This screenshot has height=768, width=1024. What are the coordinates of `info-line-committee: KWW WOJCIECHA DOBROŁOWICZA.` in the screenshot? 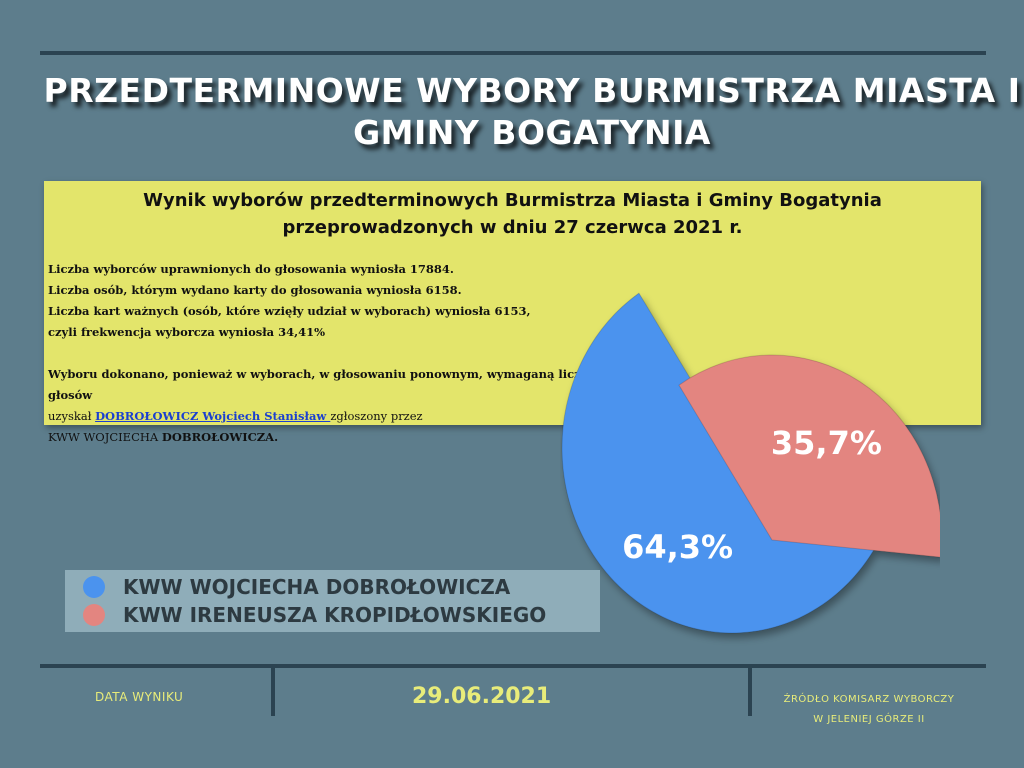 It's located at (328, 437).